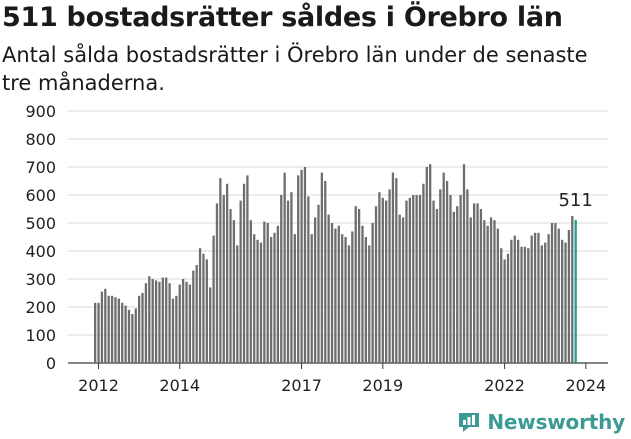 The height and width of the screenshot is (439, 631). I want to click on highlight-value-label: 511, so click(575, 200).